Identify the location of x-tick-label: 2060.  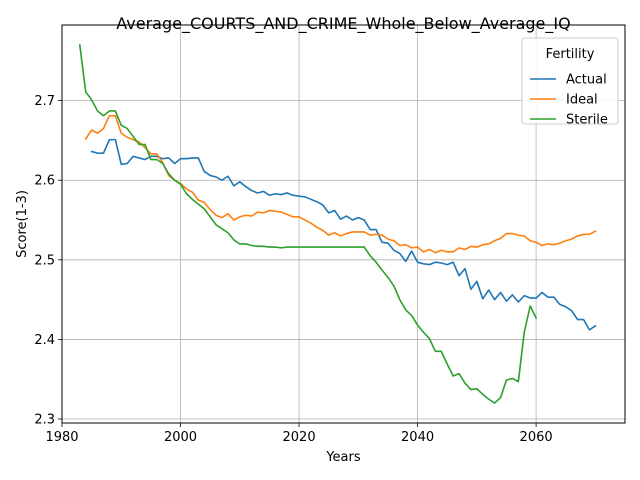
(536, 437).